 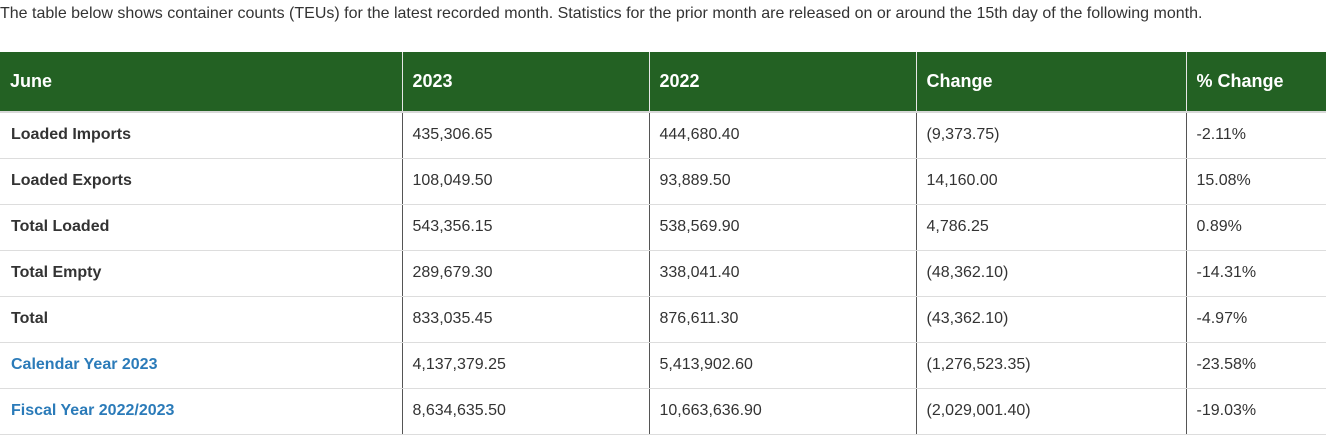 What do you see at coordinates (526, 181) in the screenshot?
I see `cell-2023: 108,049.50` at bounding box center [526, 181].